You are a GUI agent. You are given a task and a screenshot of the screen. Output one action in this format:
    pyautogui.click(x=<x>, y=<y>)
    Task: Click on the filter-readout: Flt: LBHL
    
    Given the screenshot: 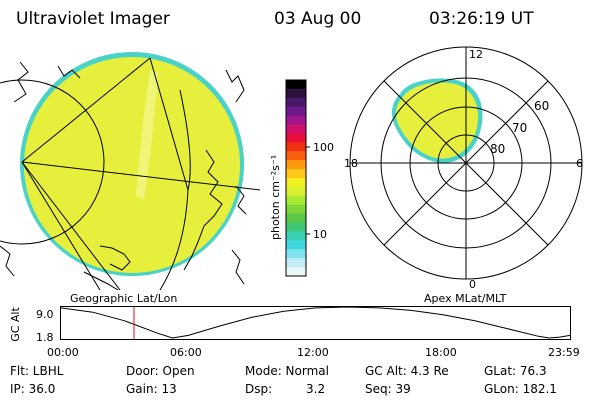 What is the action you would take?
    pyautogui.click(x=37, y=371)
    